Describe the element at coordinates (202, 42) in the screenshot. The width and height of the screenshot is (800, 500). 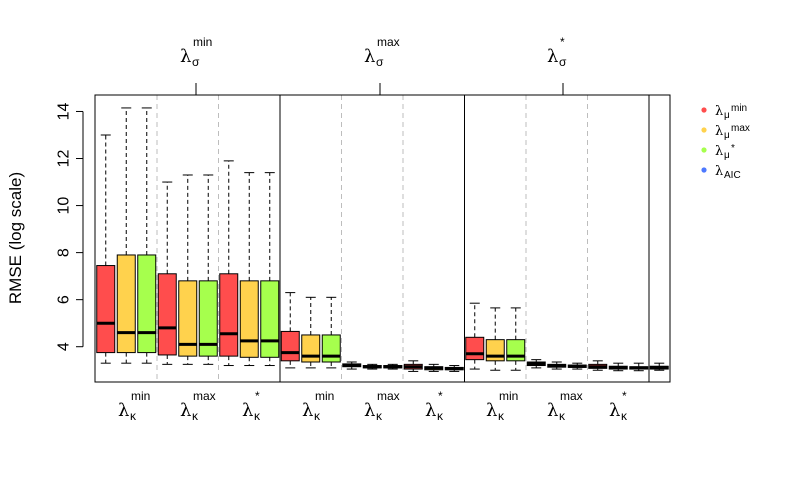
I see `top-group-label-1-superscript: min` at that location.